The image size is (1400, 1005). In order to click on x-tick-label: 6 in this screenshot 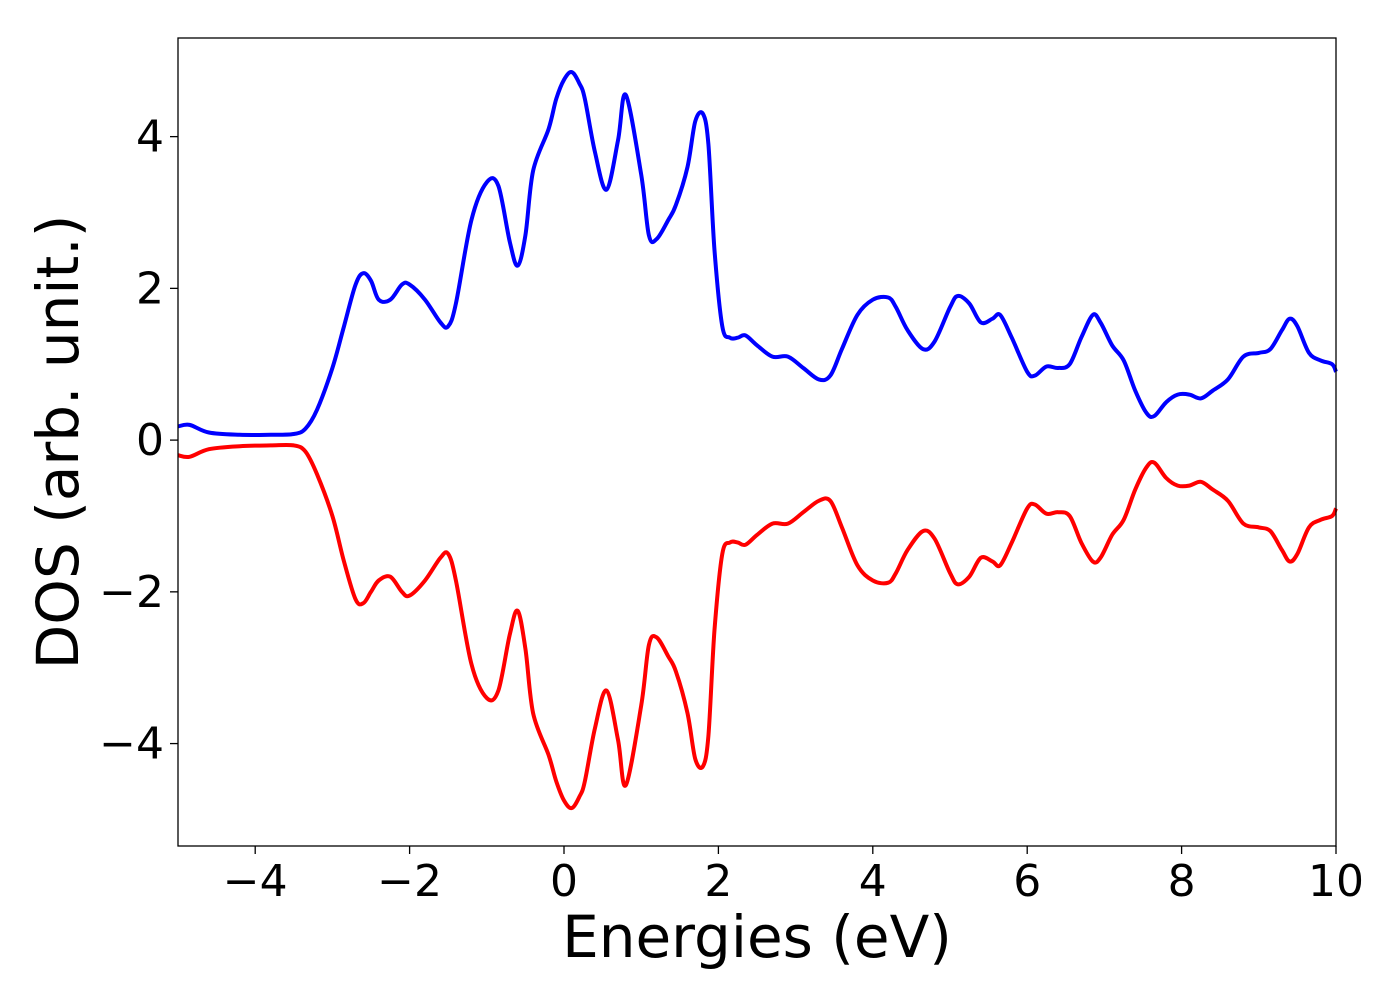, I will do `click(1027, 881)`.